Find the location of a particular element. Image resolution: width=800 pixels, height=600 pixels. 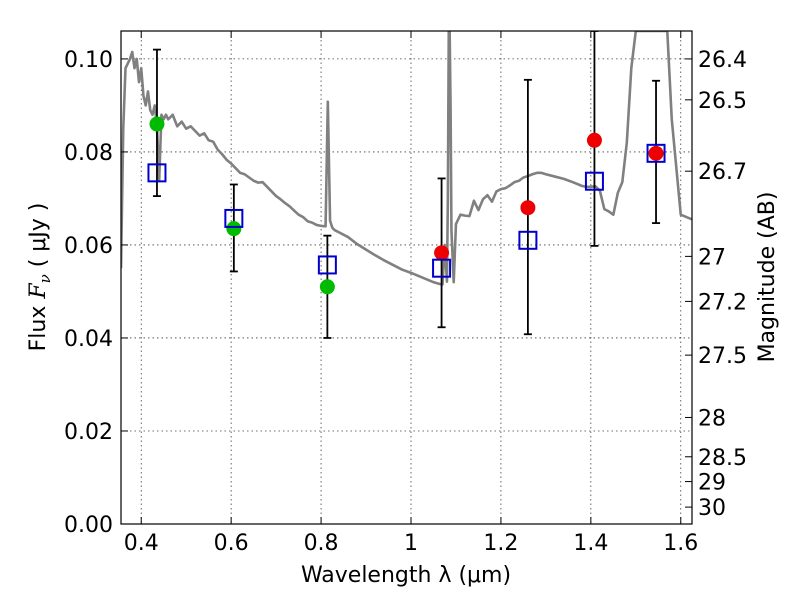

x-tick-label: 0.4 is located at coordinates (141, 543).